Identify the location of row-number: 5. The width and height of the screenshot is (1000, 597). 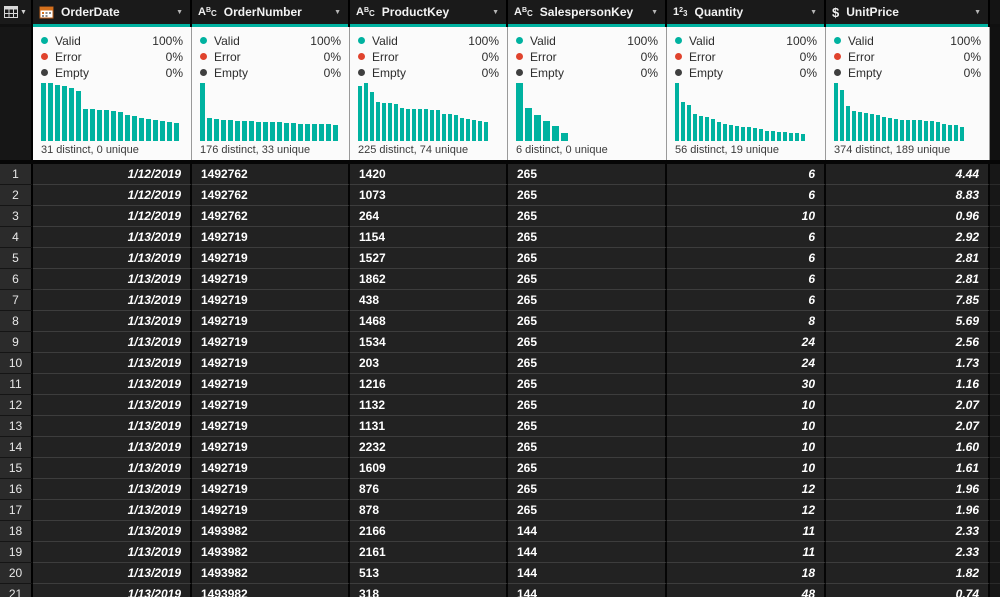
(16, 258).